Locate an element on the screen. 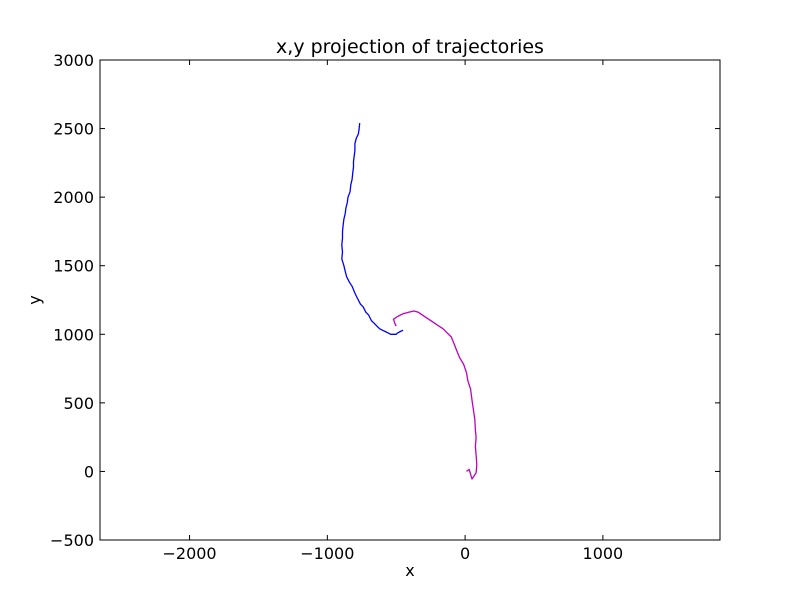 The width and height of the screenshot is (800, 600). y-tick-label: 1500 is located at coordinates (73, 266).